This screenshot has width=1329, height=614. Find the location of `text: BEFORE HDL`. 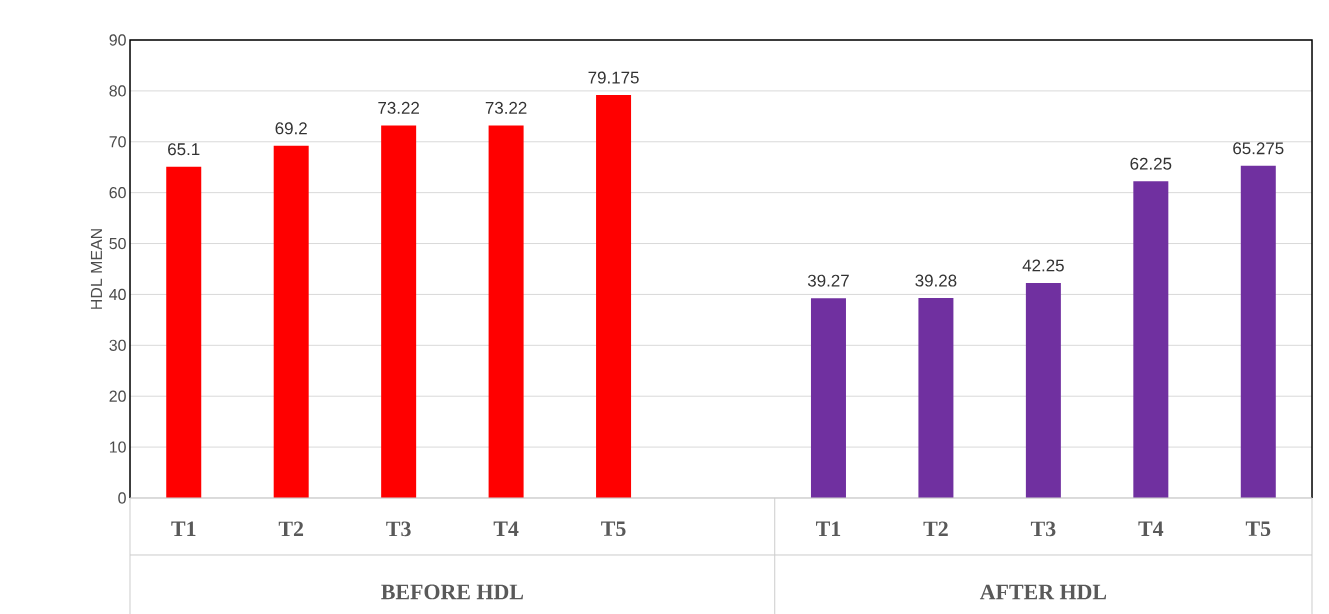

text: BEFORE HDL is located at coordinates (452, 592).